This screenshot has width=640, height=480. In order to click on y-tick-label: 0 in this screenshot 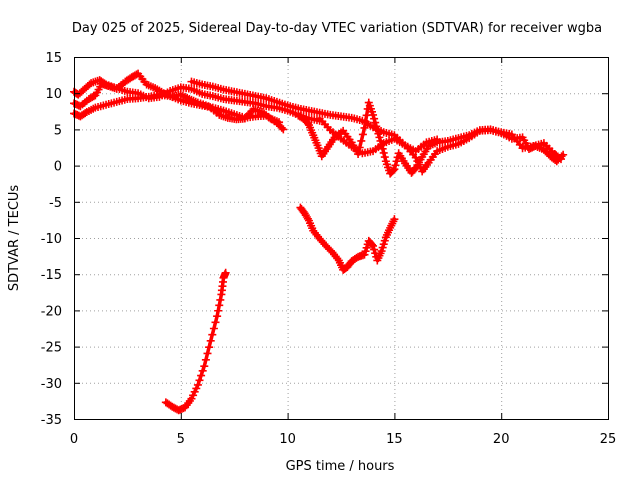, I will do `click(58, 167)`.